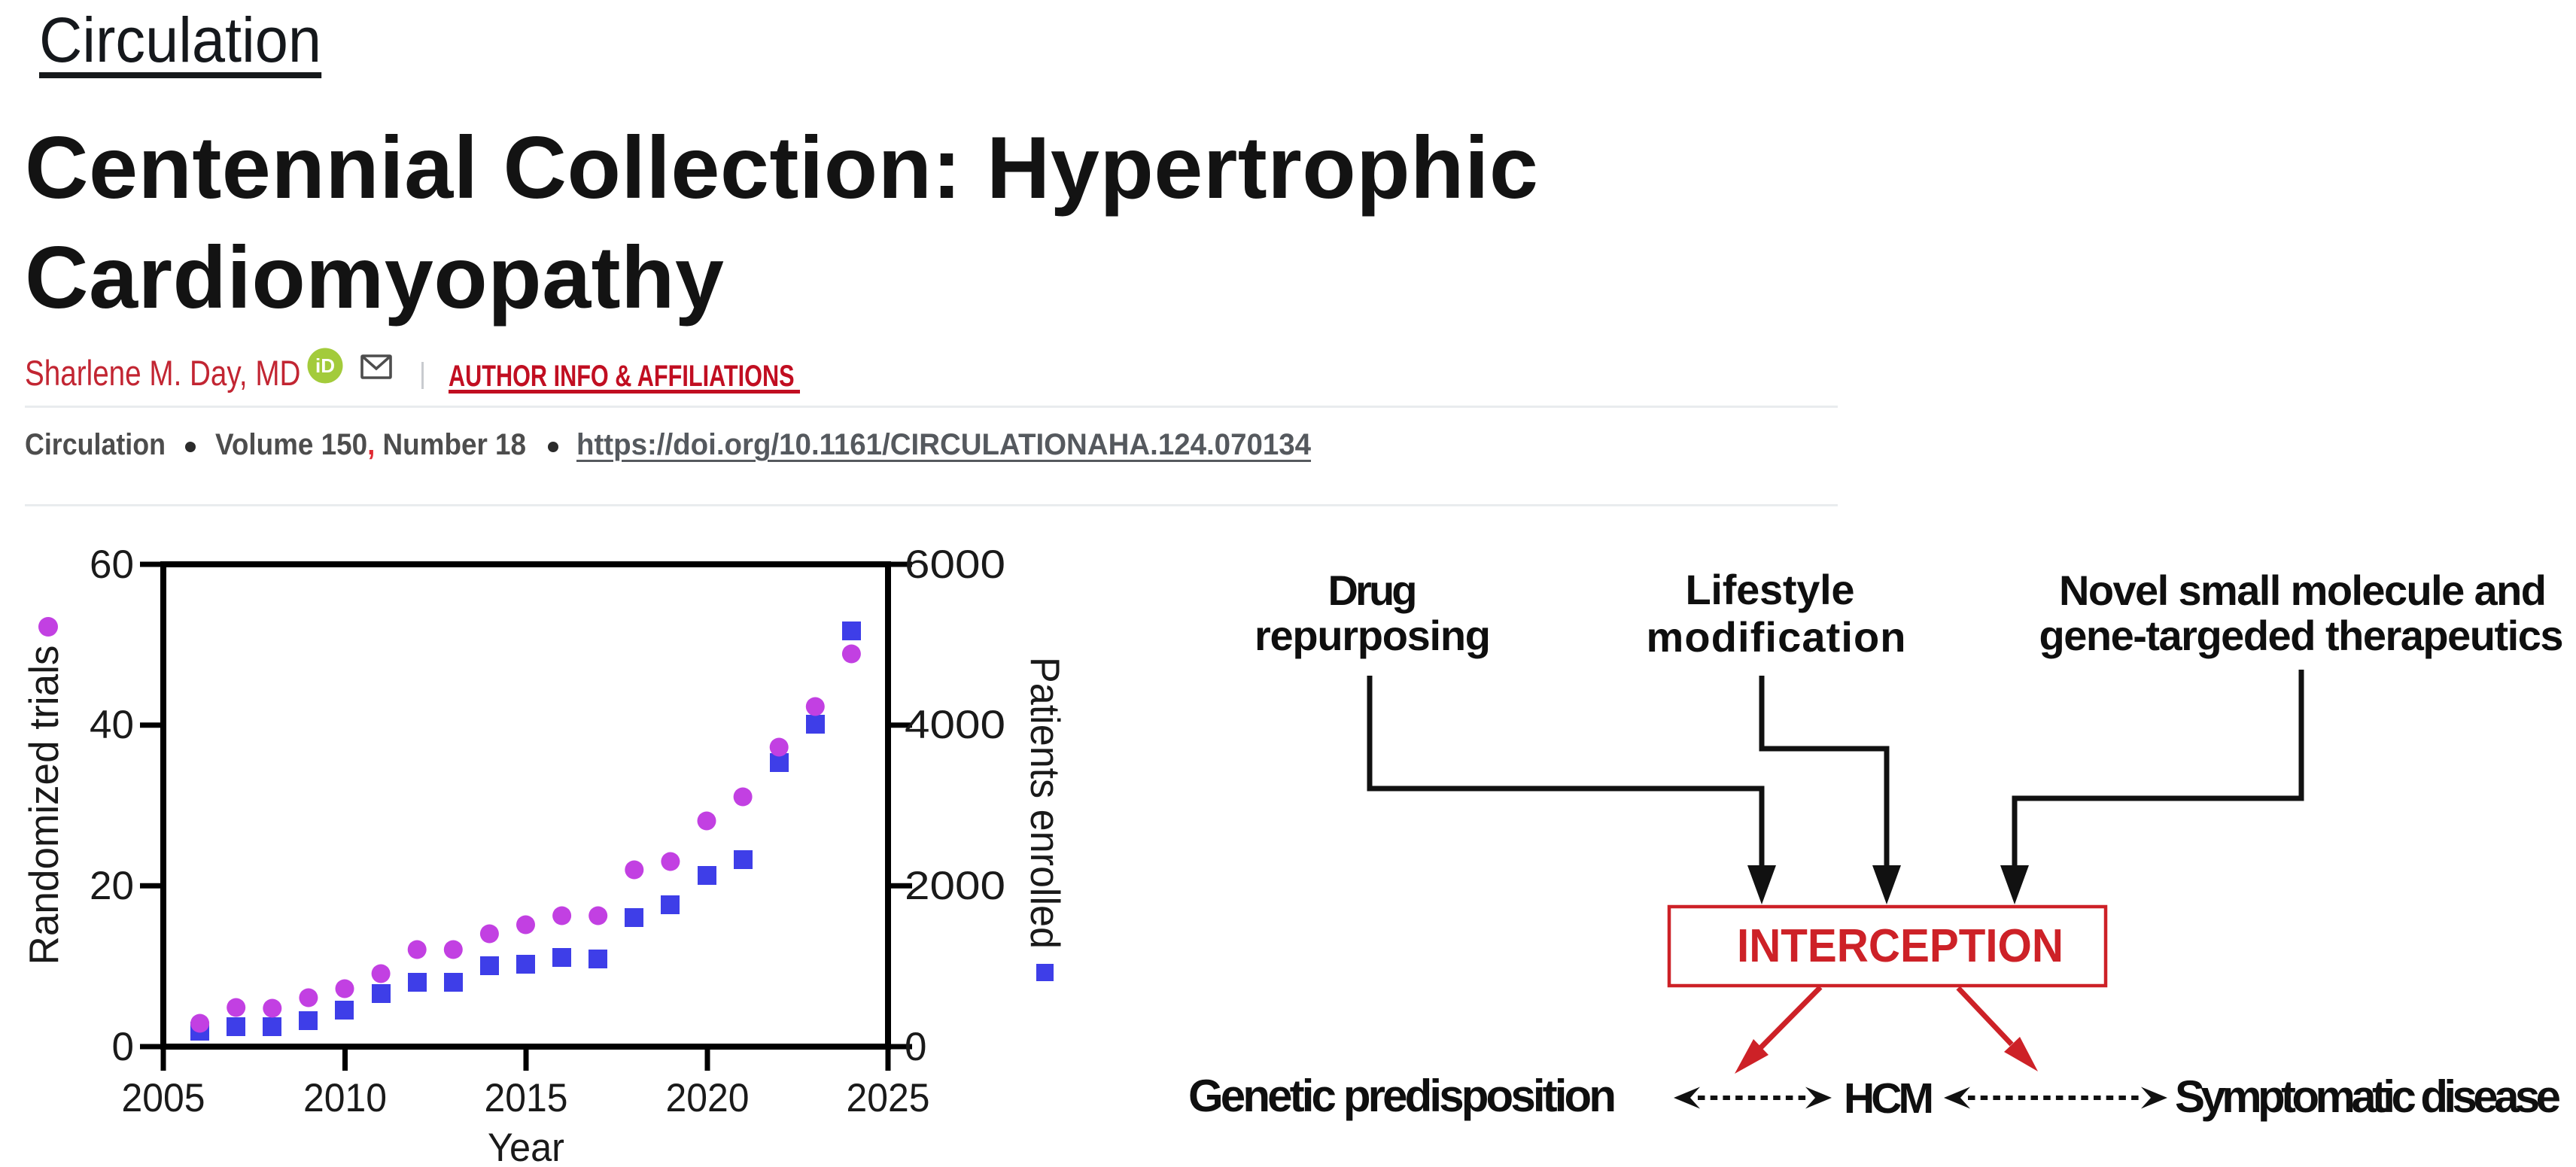 The image size is (2576, 1167). Describe the element at coordinates (1402, 1096) in the screenshot. I see `svg-text: Genetic predisposition` at that location.